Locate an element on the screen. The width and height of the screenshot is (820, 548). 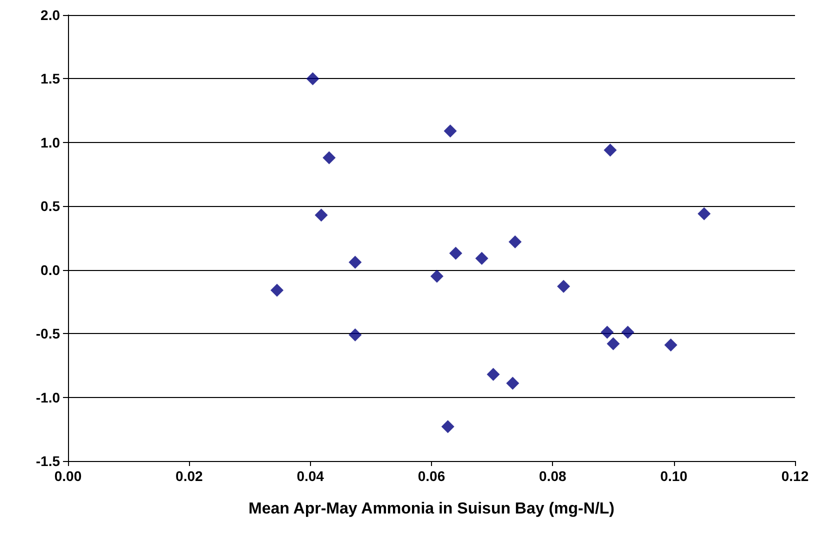
y-tick-label: -0.5 is located at coordinates (48, 334).